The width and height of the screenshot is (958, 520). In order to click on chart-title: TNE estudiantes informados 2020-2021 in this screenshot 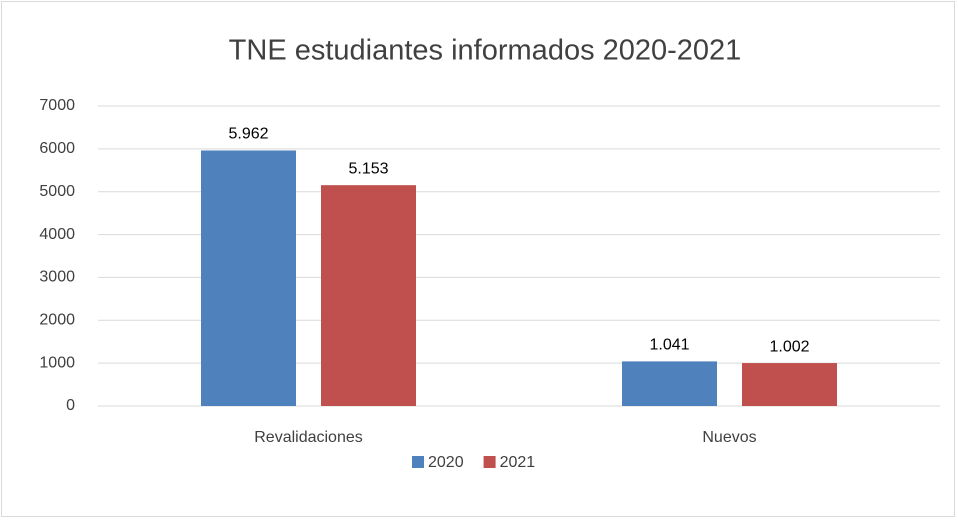, I will do `click(485, 51)`.